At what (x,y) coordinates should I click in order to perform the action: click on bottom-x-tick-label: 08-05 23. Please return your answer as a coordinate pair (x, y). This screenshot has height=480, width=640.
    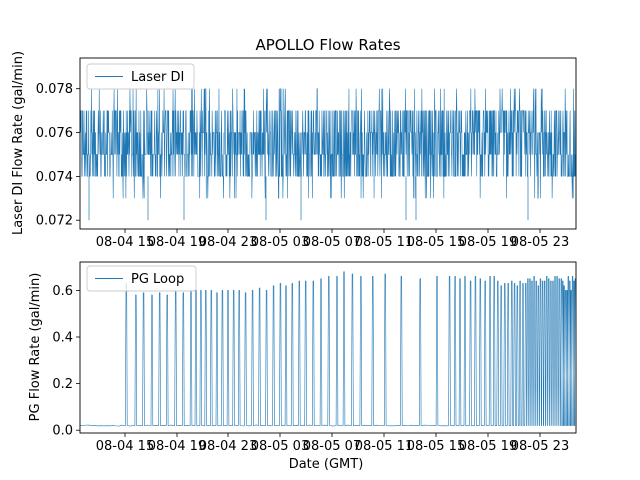
    Looking at the image, I should click on (540, 446).